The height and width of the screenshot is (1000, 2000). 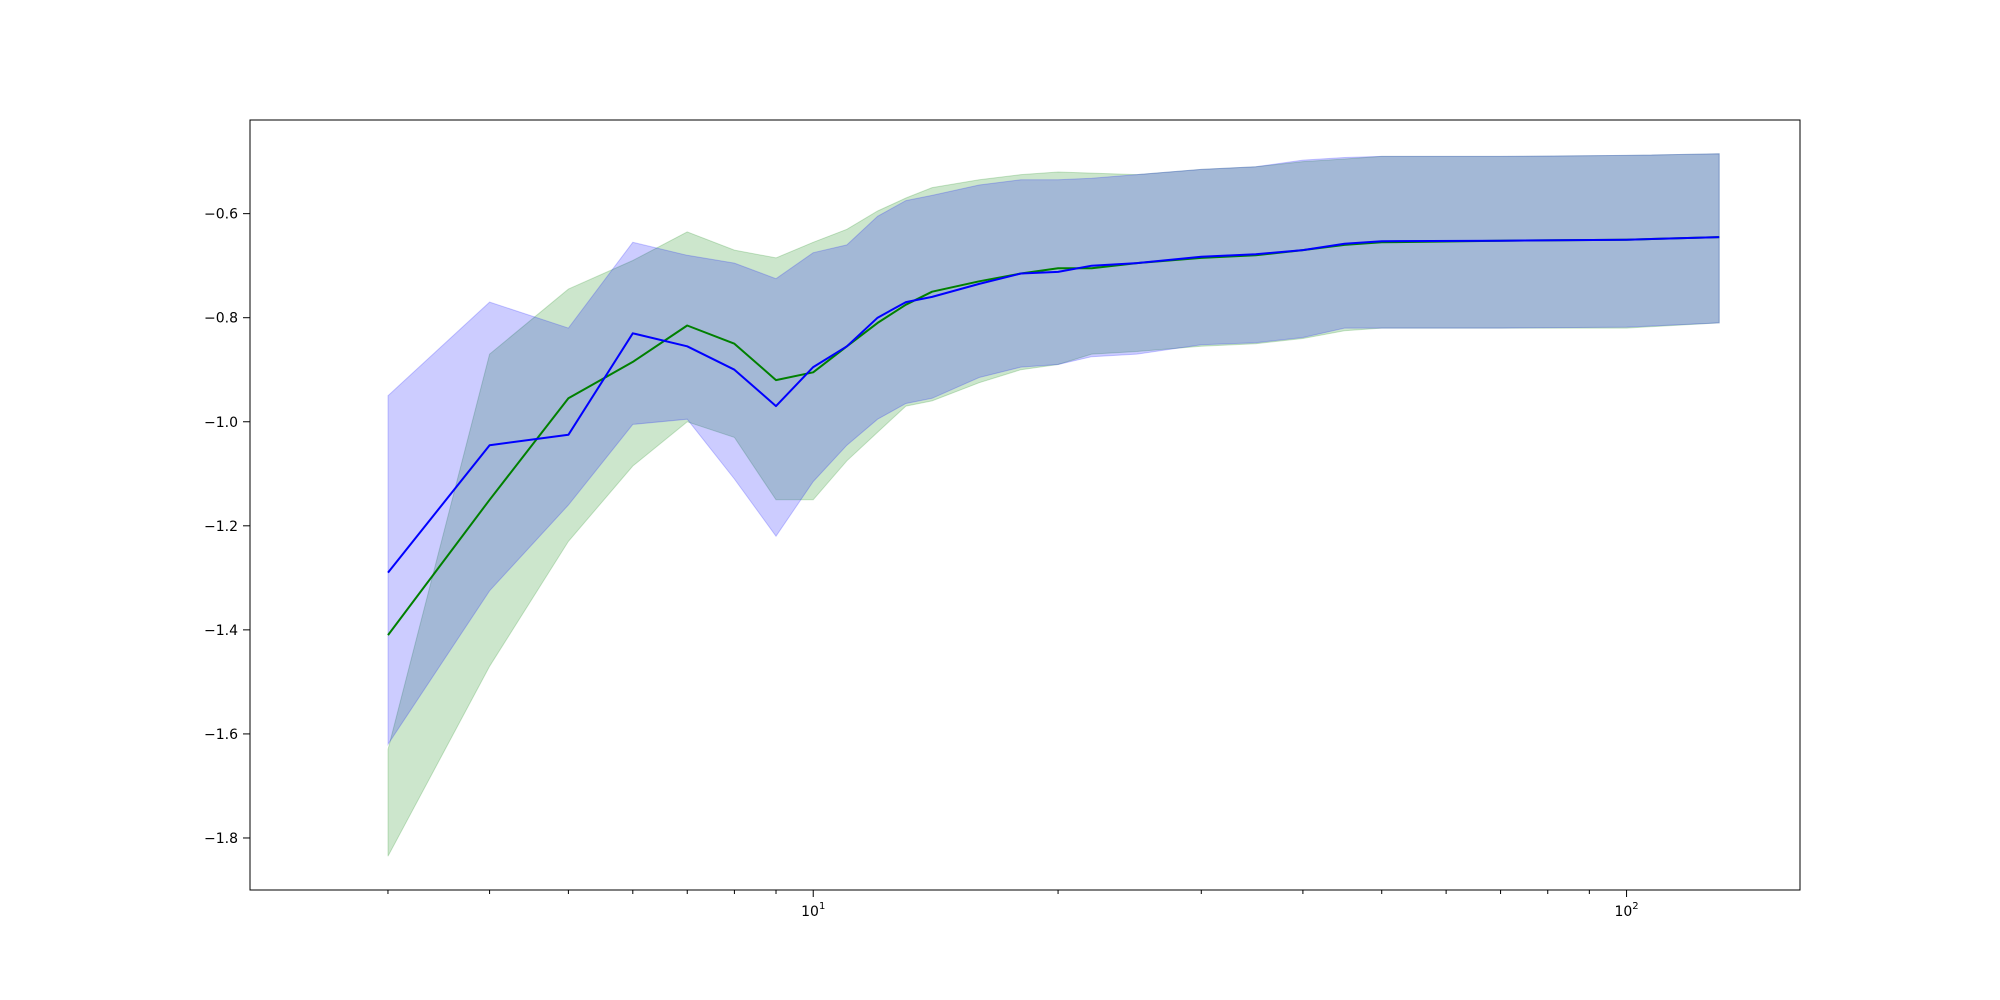 I want to click on x-tick-label: 10¹, so click(x=813, y=910).